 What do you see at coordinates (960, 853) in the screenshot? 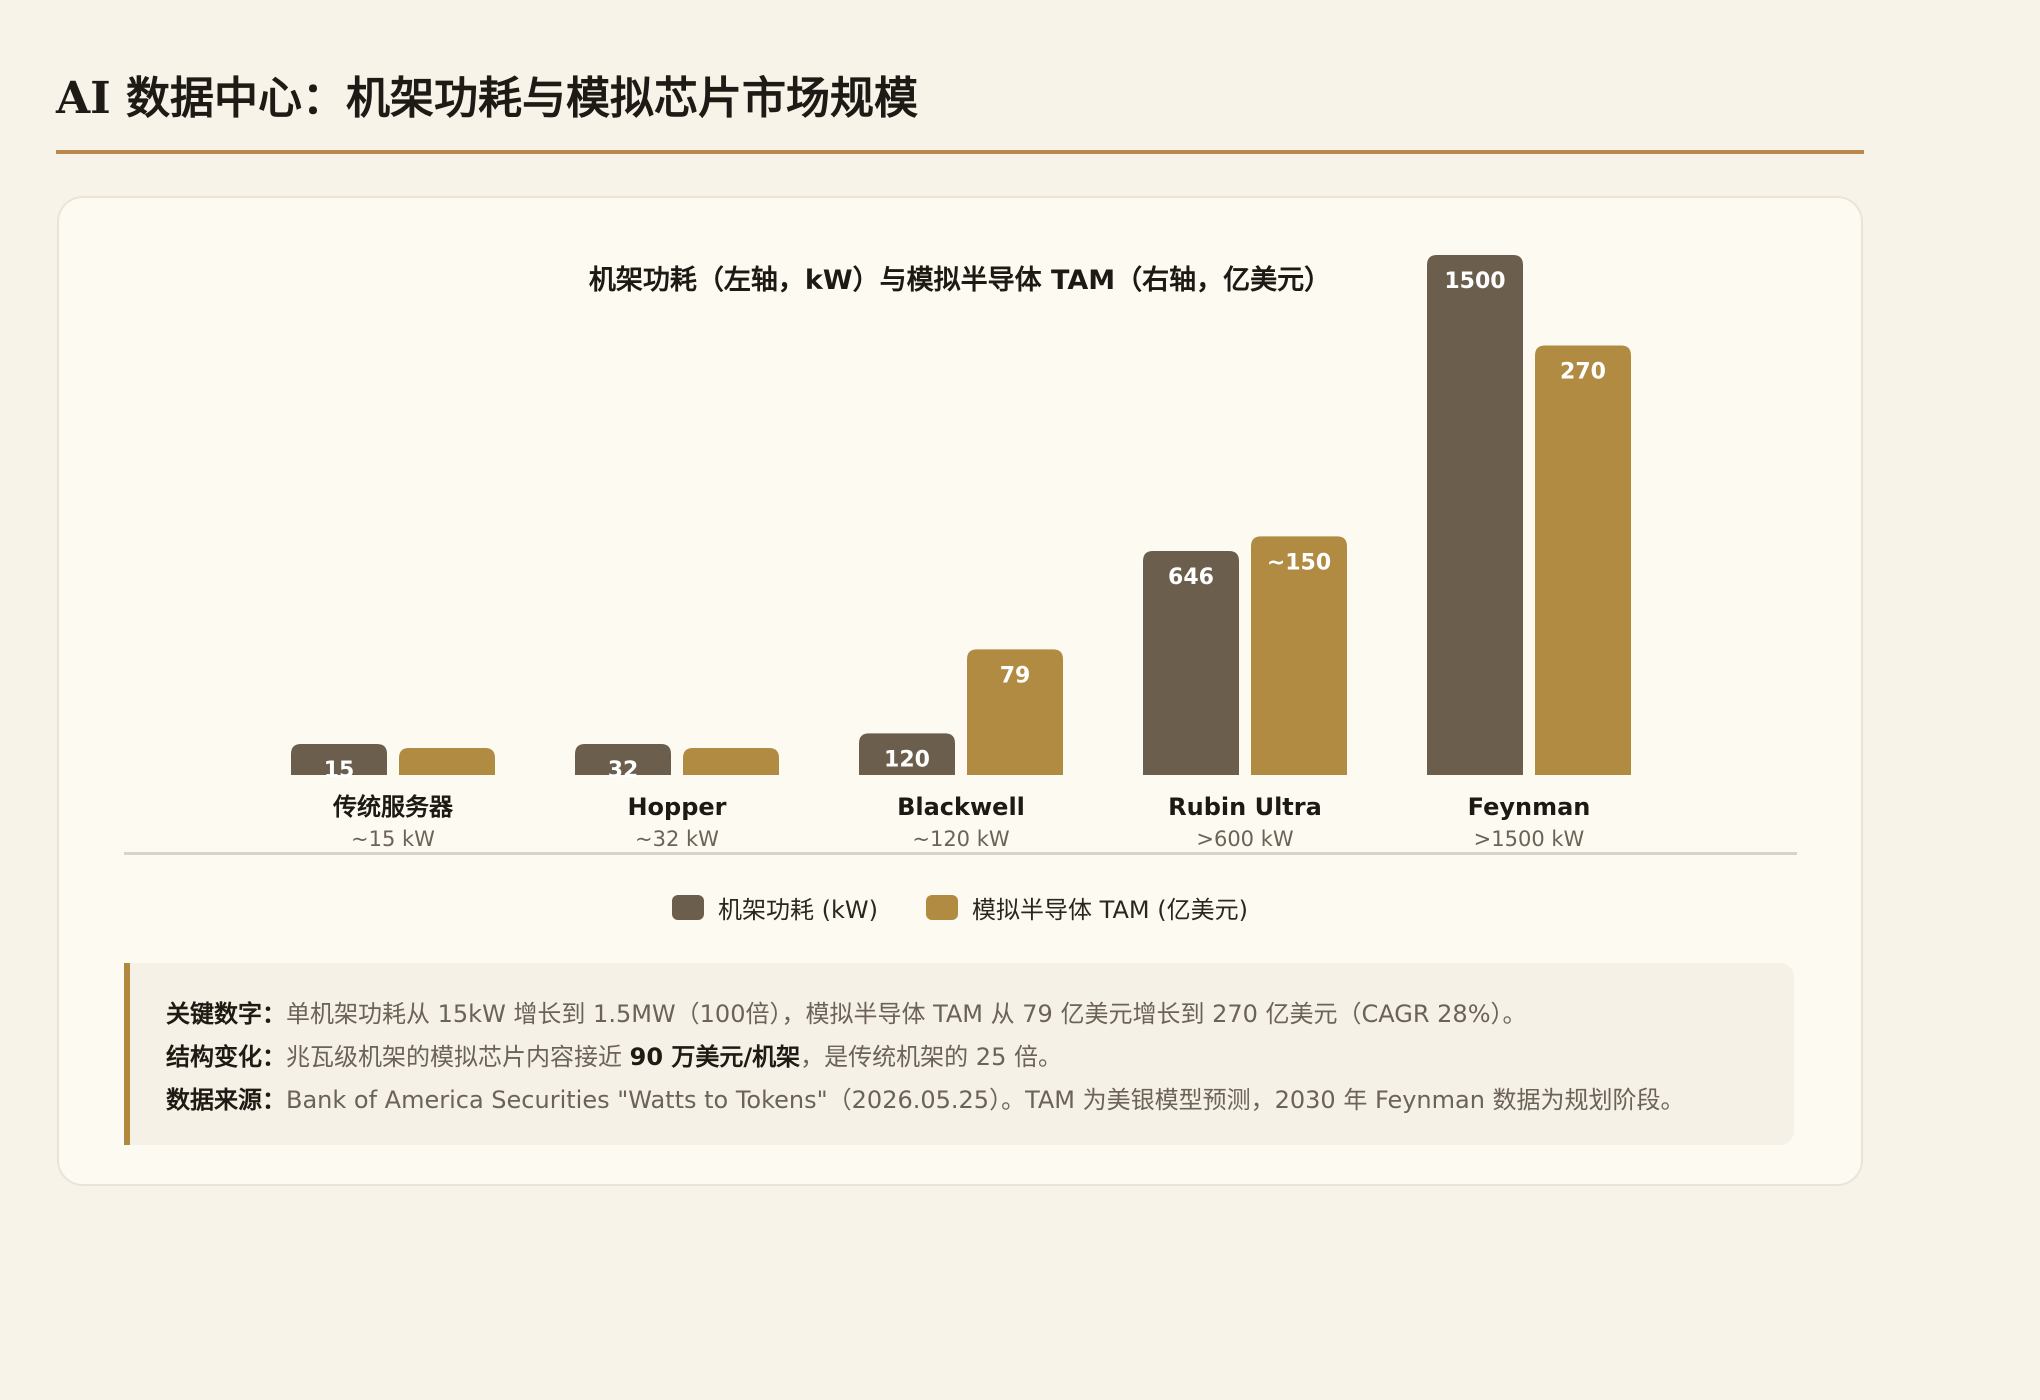
I see `x-axis-line` at bounding box center [960, 853].